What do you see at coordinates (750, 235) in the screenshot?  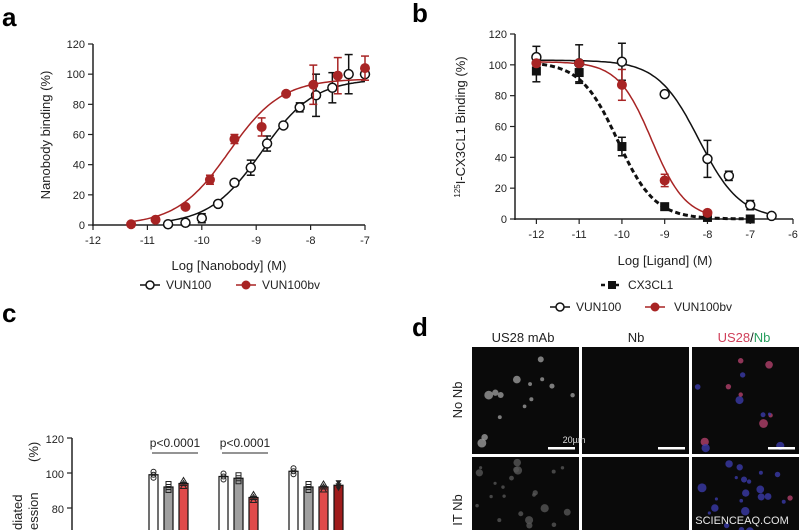 I see `chart-b-x-tick-label: -7` at bounding box center [750, 235].